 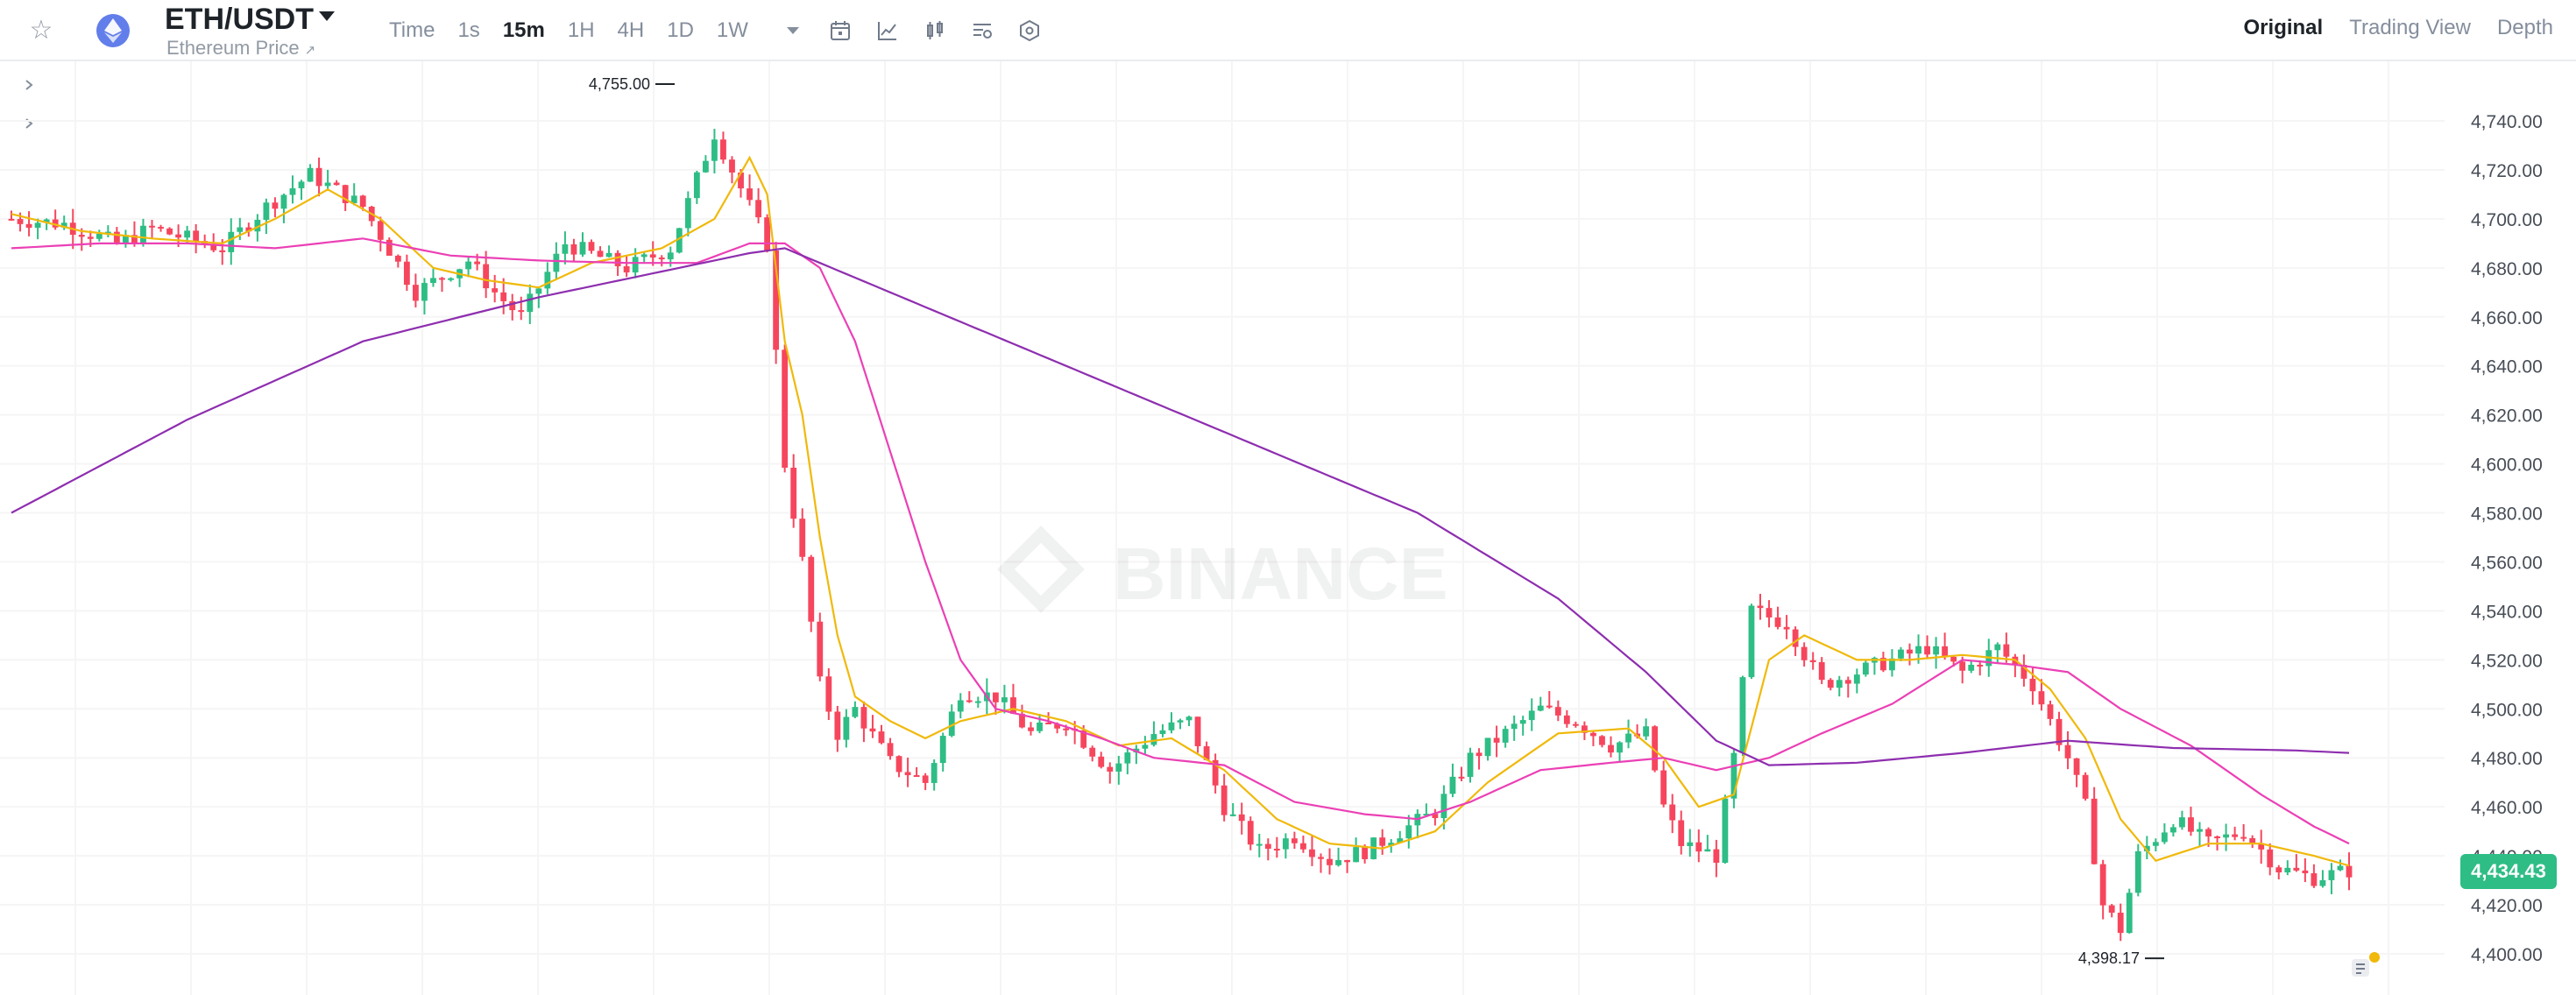 I want to click on view-original: Original, so click(x=2283, y=27).